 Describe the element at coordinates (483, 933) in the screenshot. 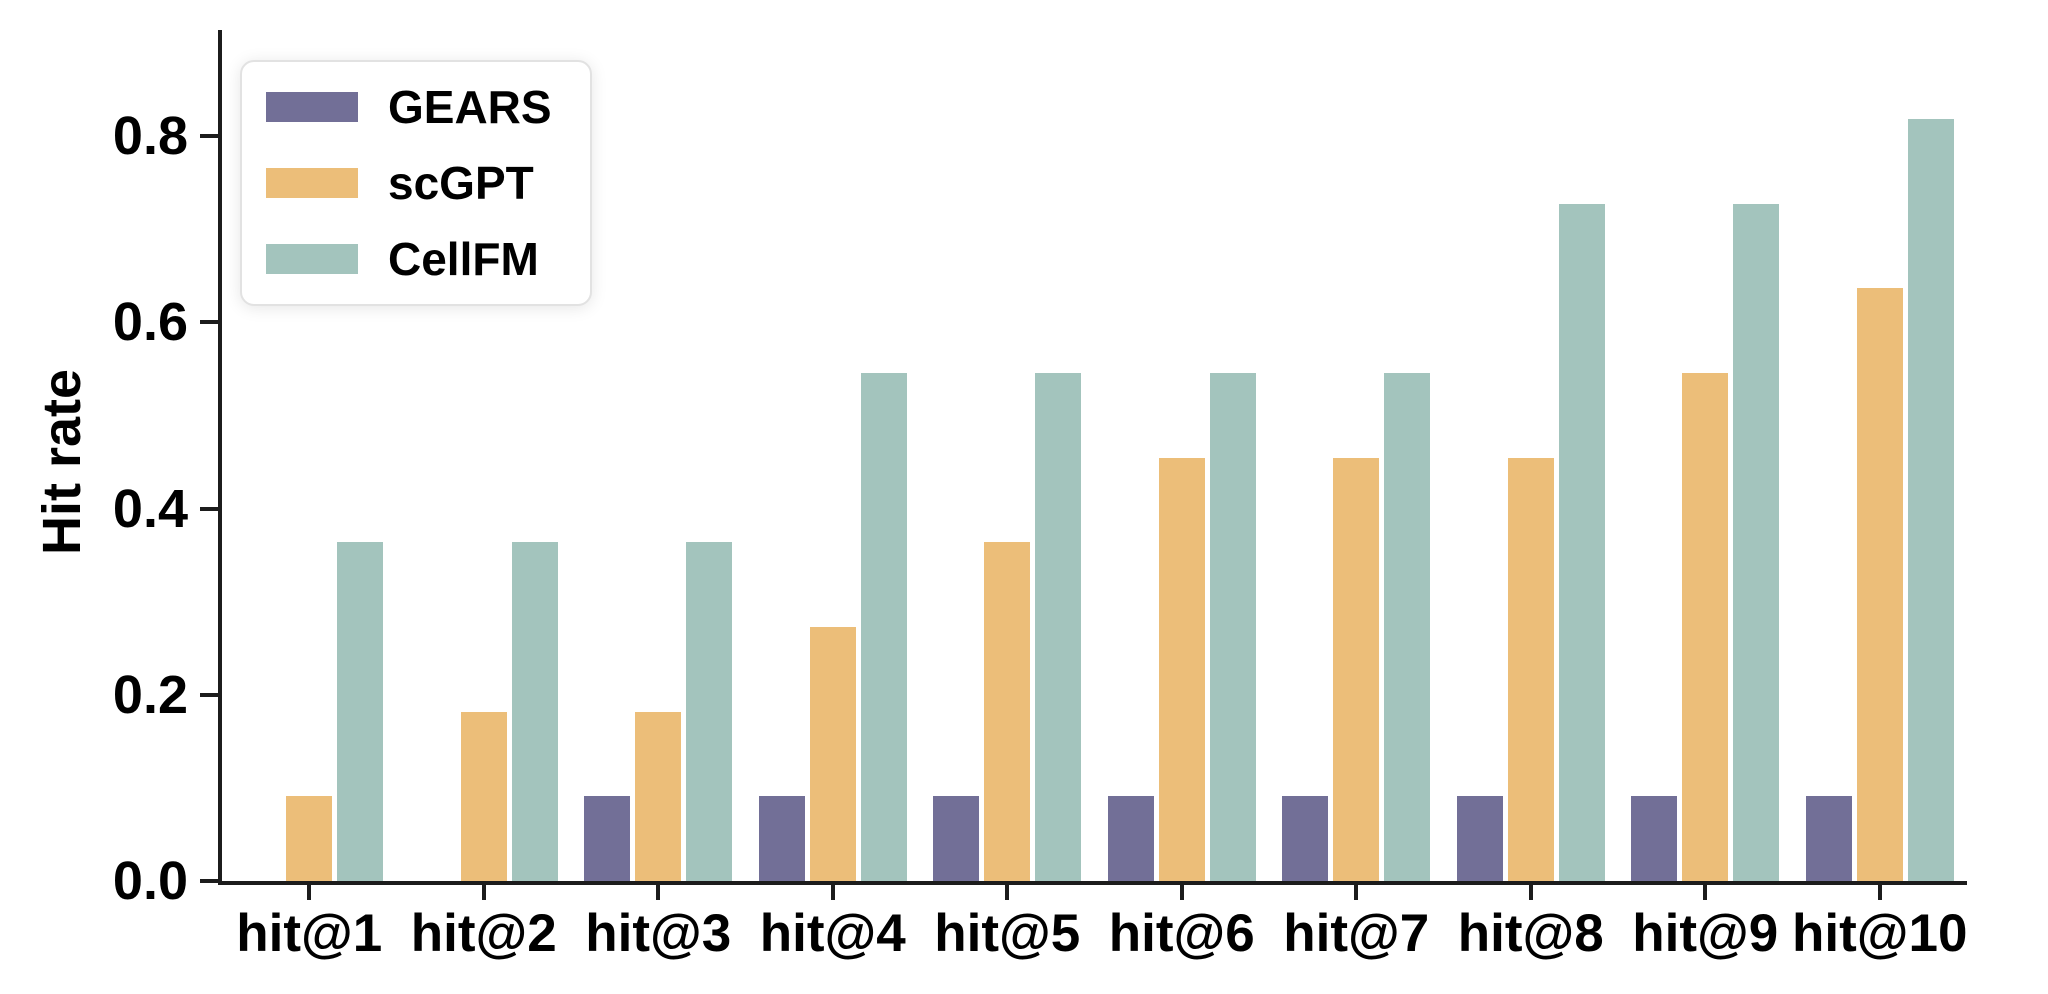

I see `x-tick-label: hit@2` at that location.